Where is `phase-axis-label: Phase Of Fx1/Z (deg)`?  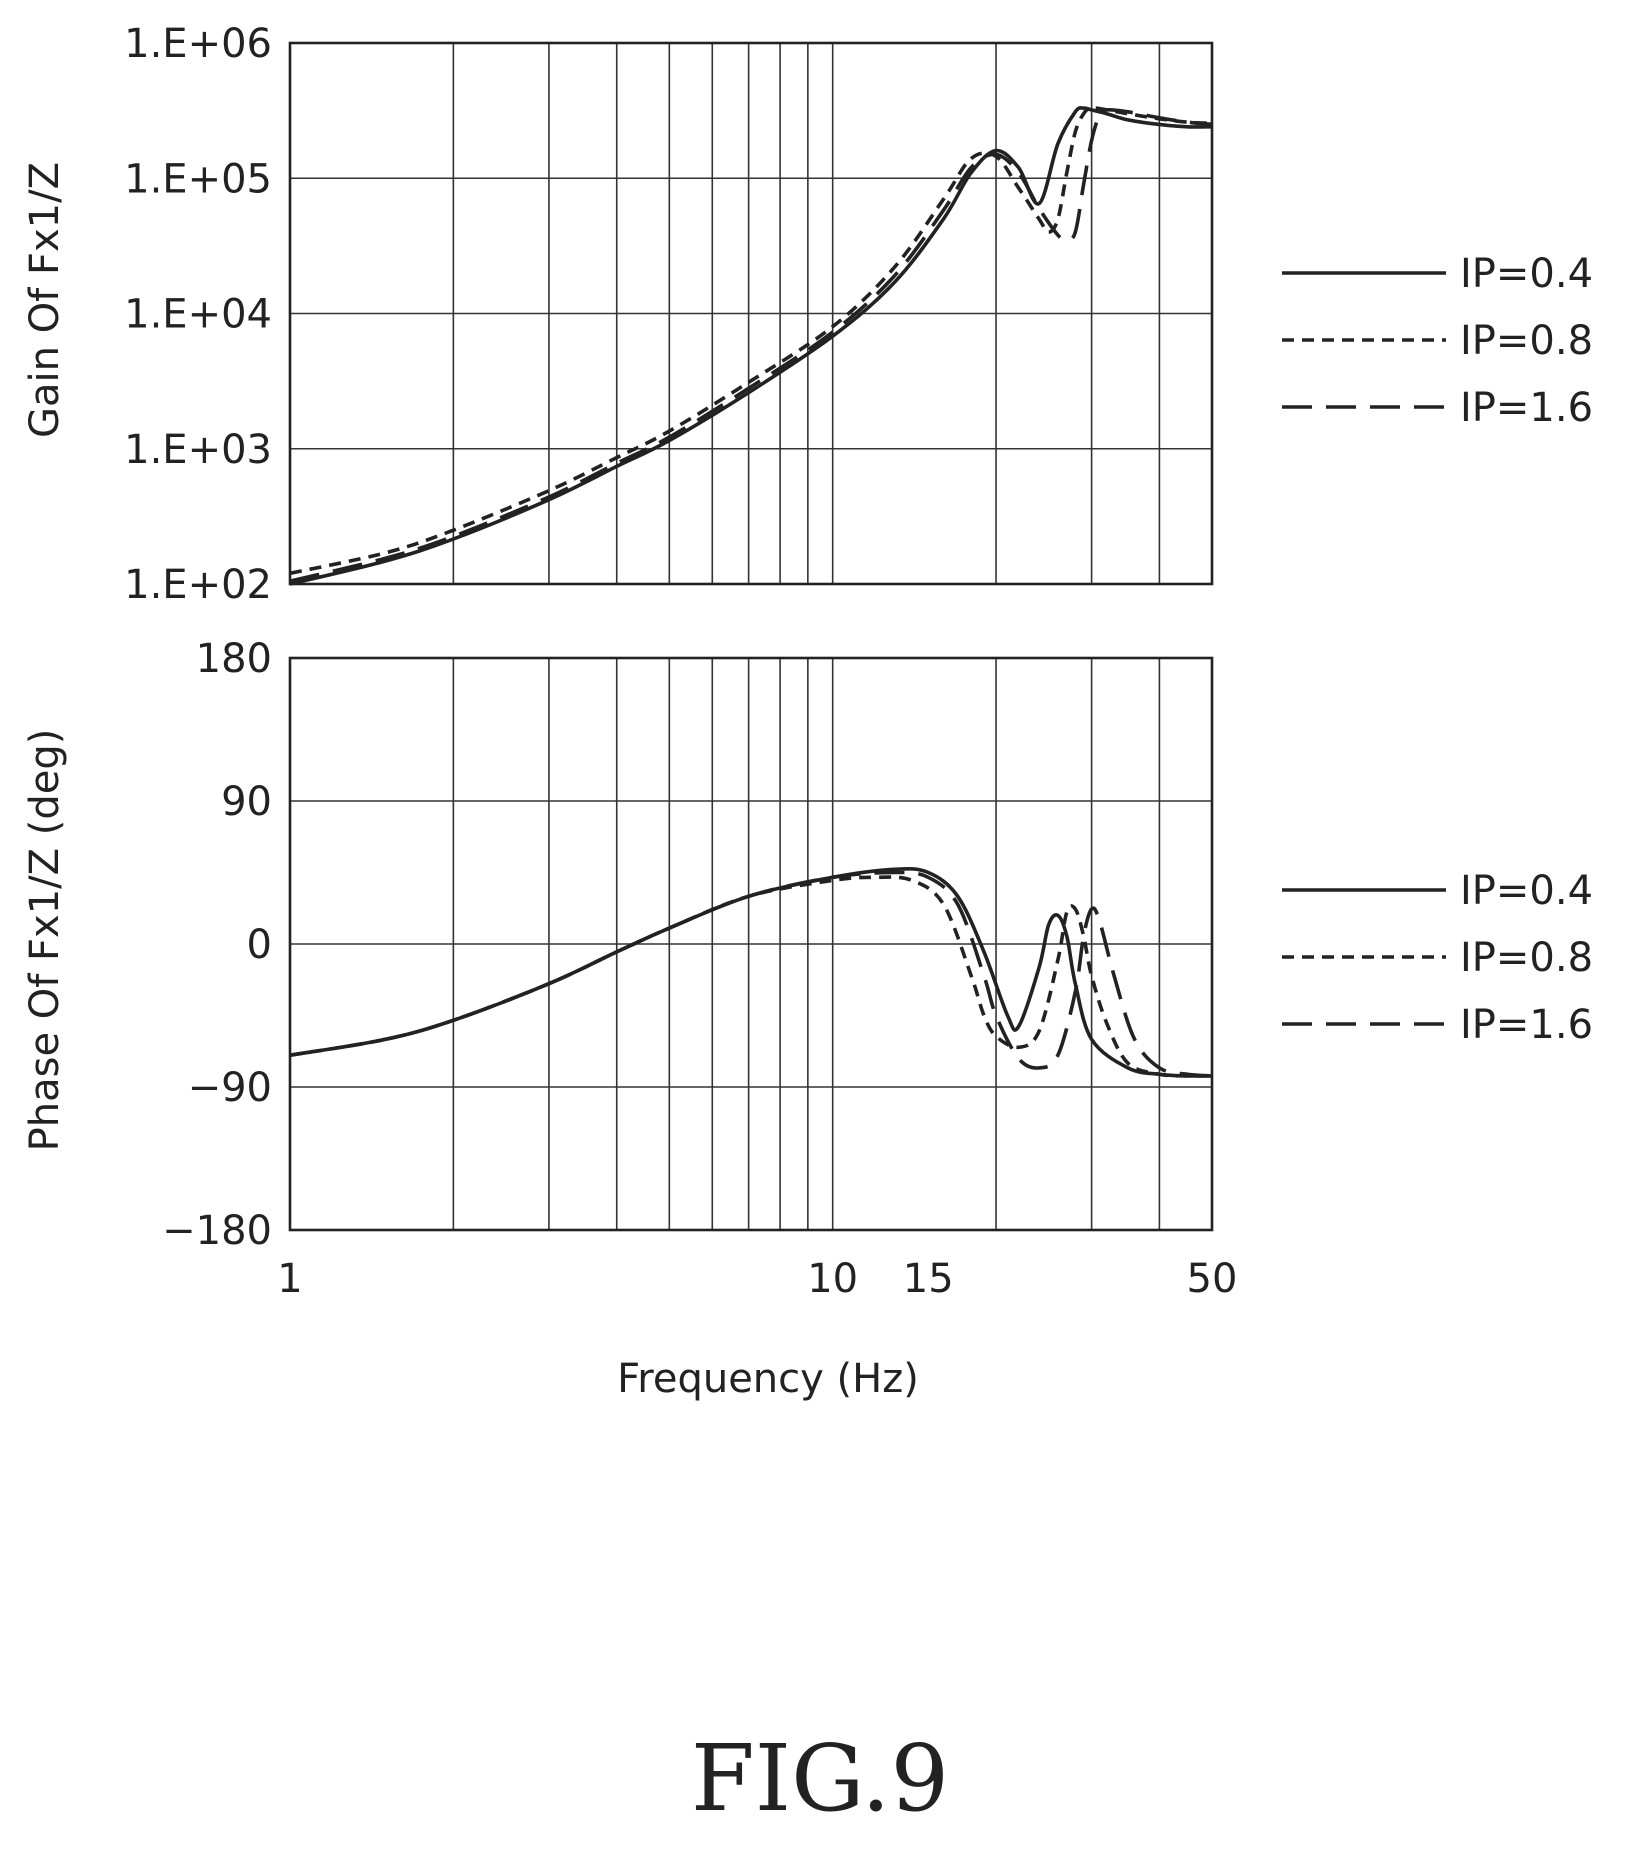 phase-axis-label: Phase Of Fx1/Z (deg) is located at coordinates (45, 940).